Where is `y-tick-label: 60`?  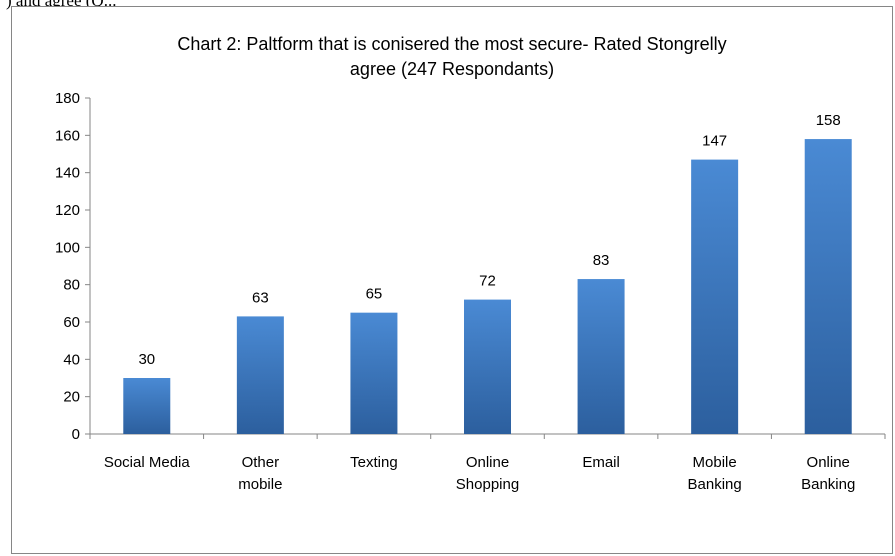
y-tick-label: 60 is located at coordinates (71, 322).